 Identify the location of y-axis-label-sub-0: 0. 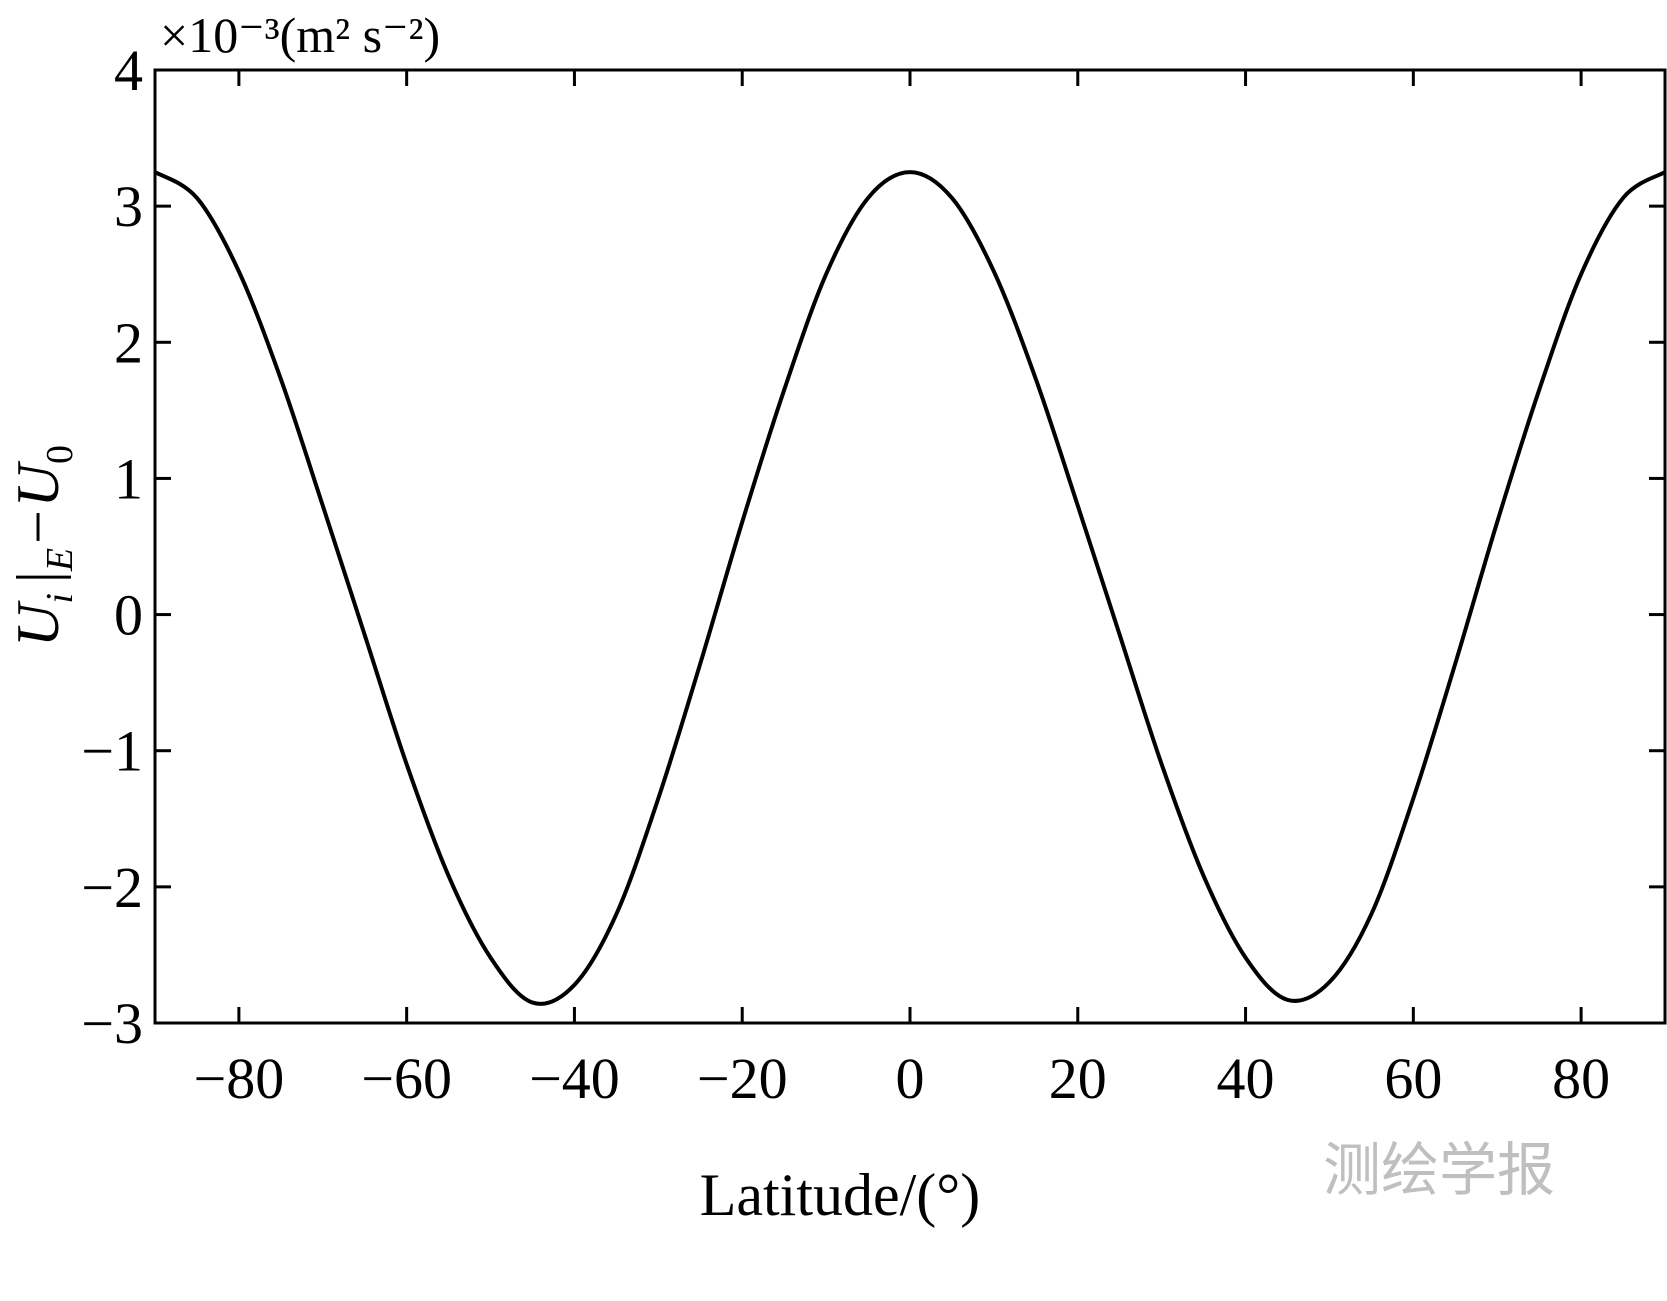
(60, 454).